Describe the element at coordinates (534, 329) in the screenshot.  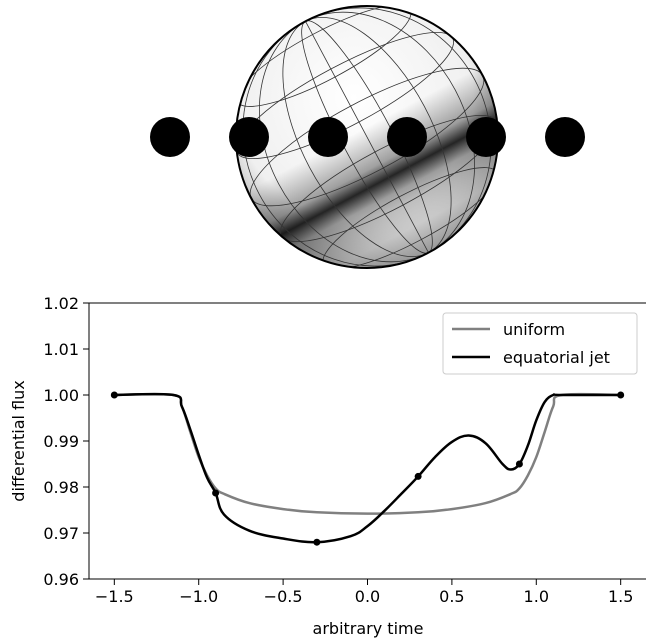
I see `legend-label-uniform: uniform` at that location.